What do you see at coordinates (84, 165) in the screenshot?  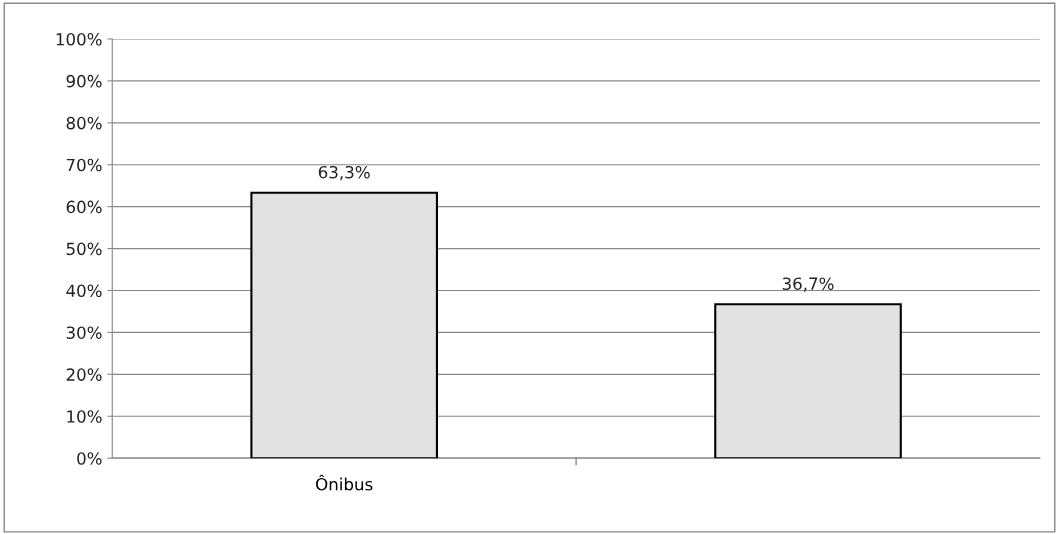 I see `y-tick-label: 70%` at bounding box center [84, 165].